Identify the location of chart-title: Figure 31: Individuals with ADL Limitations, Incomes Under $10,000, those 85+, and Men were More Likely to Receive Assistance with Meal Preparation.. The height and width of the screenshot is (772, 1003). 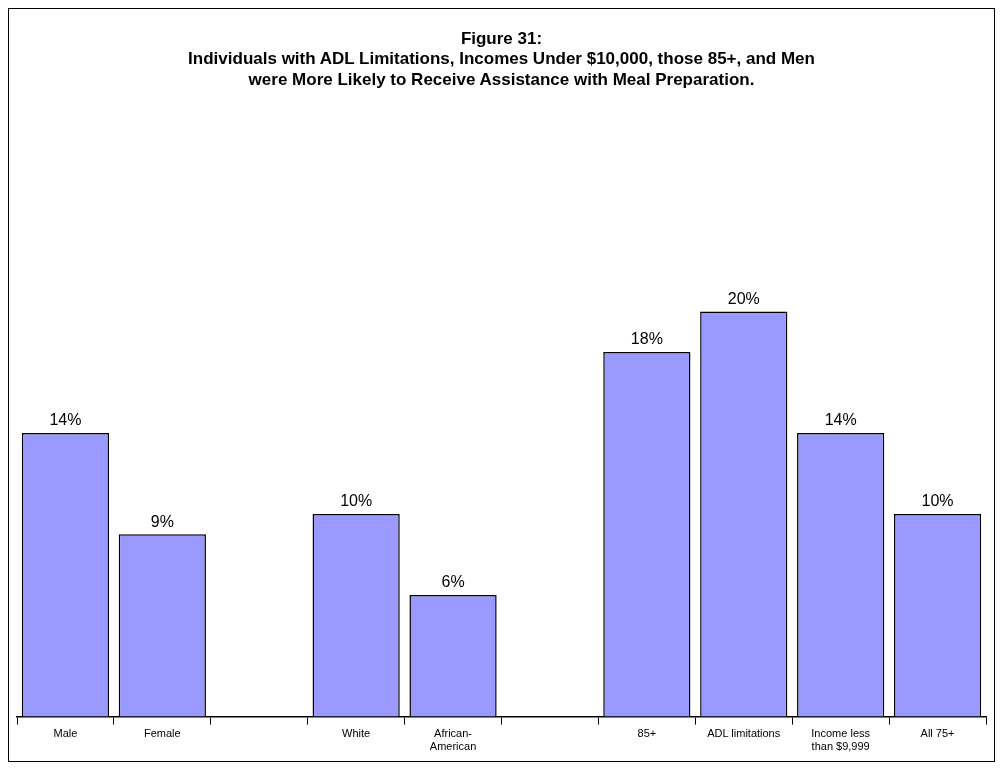
(501, 58).